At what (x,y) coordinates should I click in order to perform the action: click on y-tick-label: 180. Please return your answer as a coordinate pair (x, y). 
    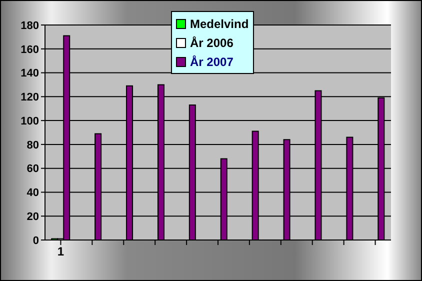
    Looking at the image, I should click on (29, 26).